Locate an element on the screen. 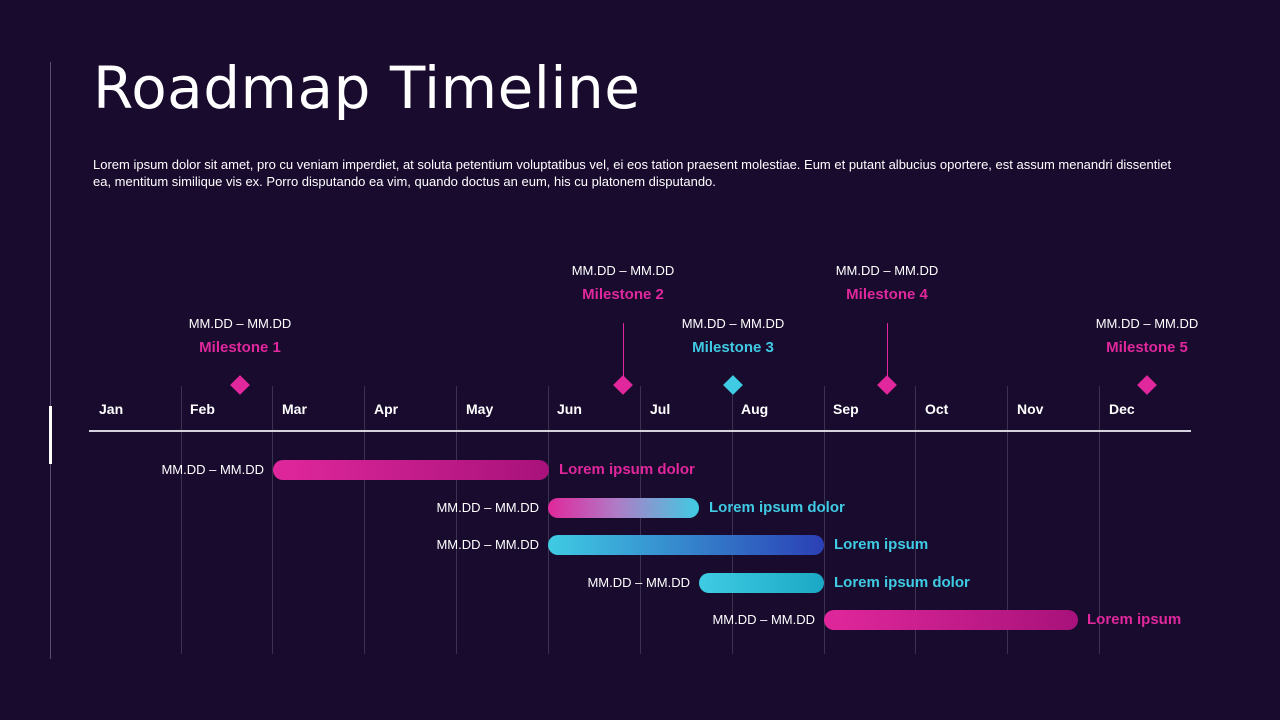 The image size is (1280, 720). task-5-date: MM.DD – MM.DD is located at coordinates (763, 619).